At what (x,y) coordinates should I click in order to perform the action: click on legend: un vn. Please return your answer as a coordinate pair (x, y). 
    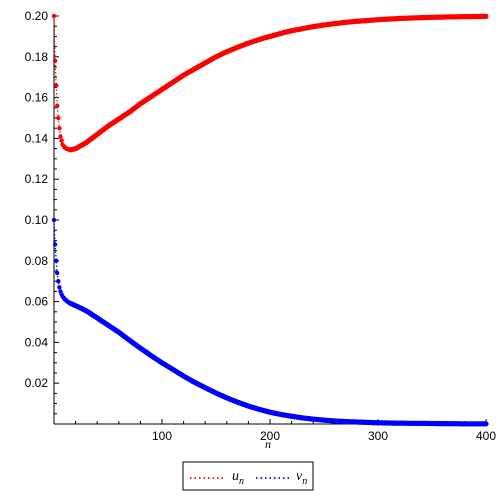
    Looking at the image, I should click on (248, 476).